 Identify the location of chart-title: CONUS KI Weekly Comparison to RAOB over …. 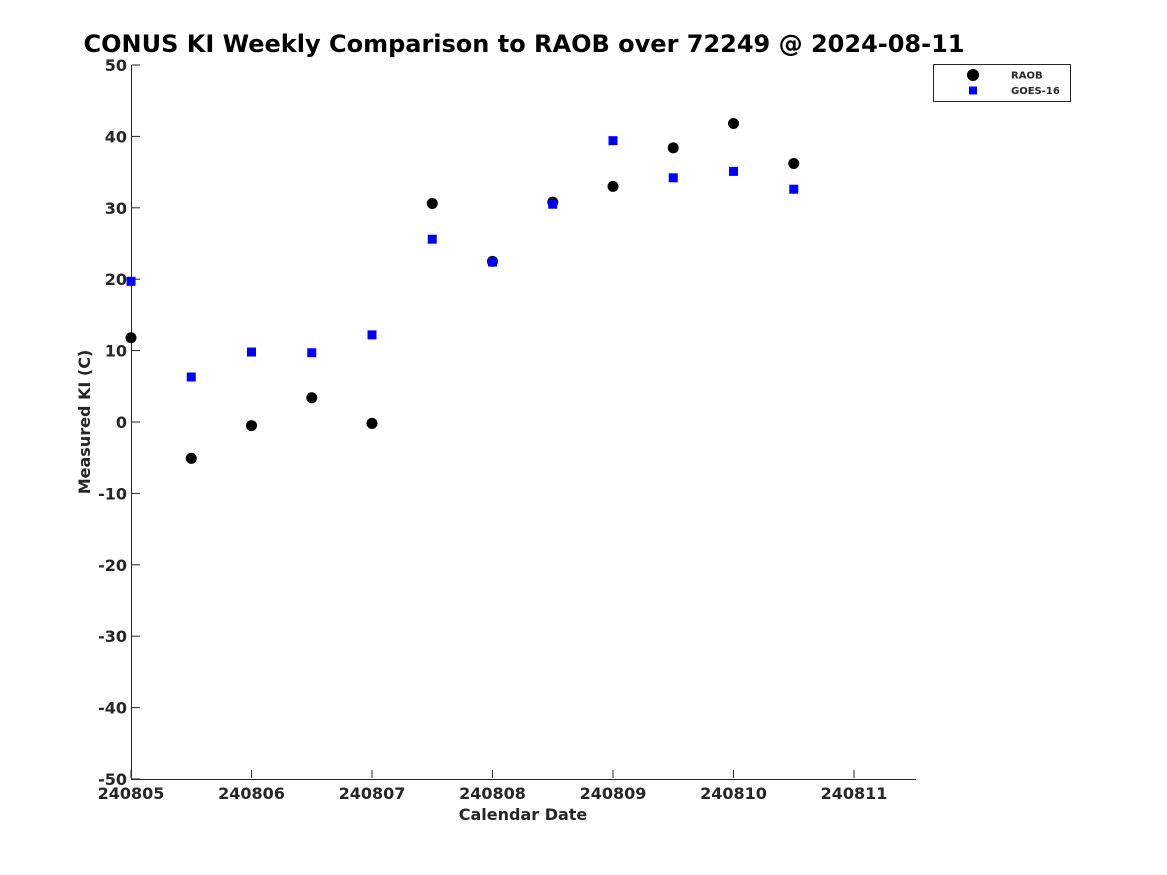
(524, 44).